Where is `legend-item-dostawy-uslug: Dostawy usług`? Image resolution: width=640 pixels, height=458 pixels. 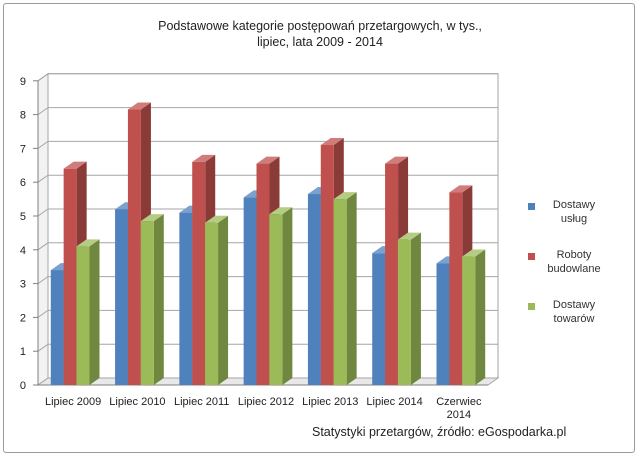
legend-item-dostawy-uslug: Dostawy usług is located at coordinates (578, 213).